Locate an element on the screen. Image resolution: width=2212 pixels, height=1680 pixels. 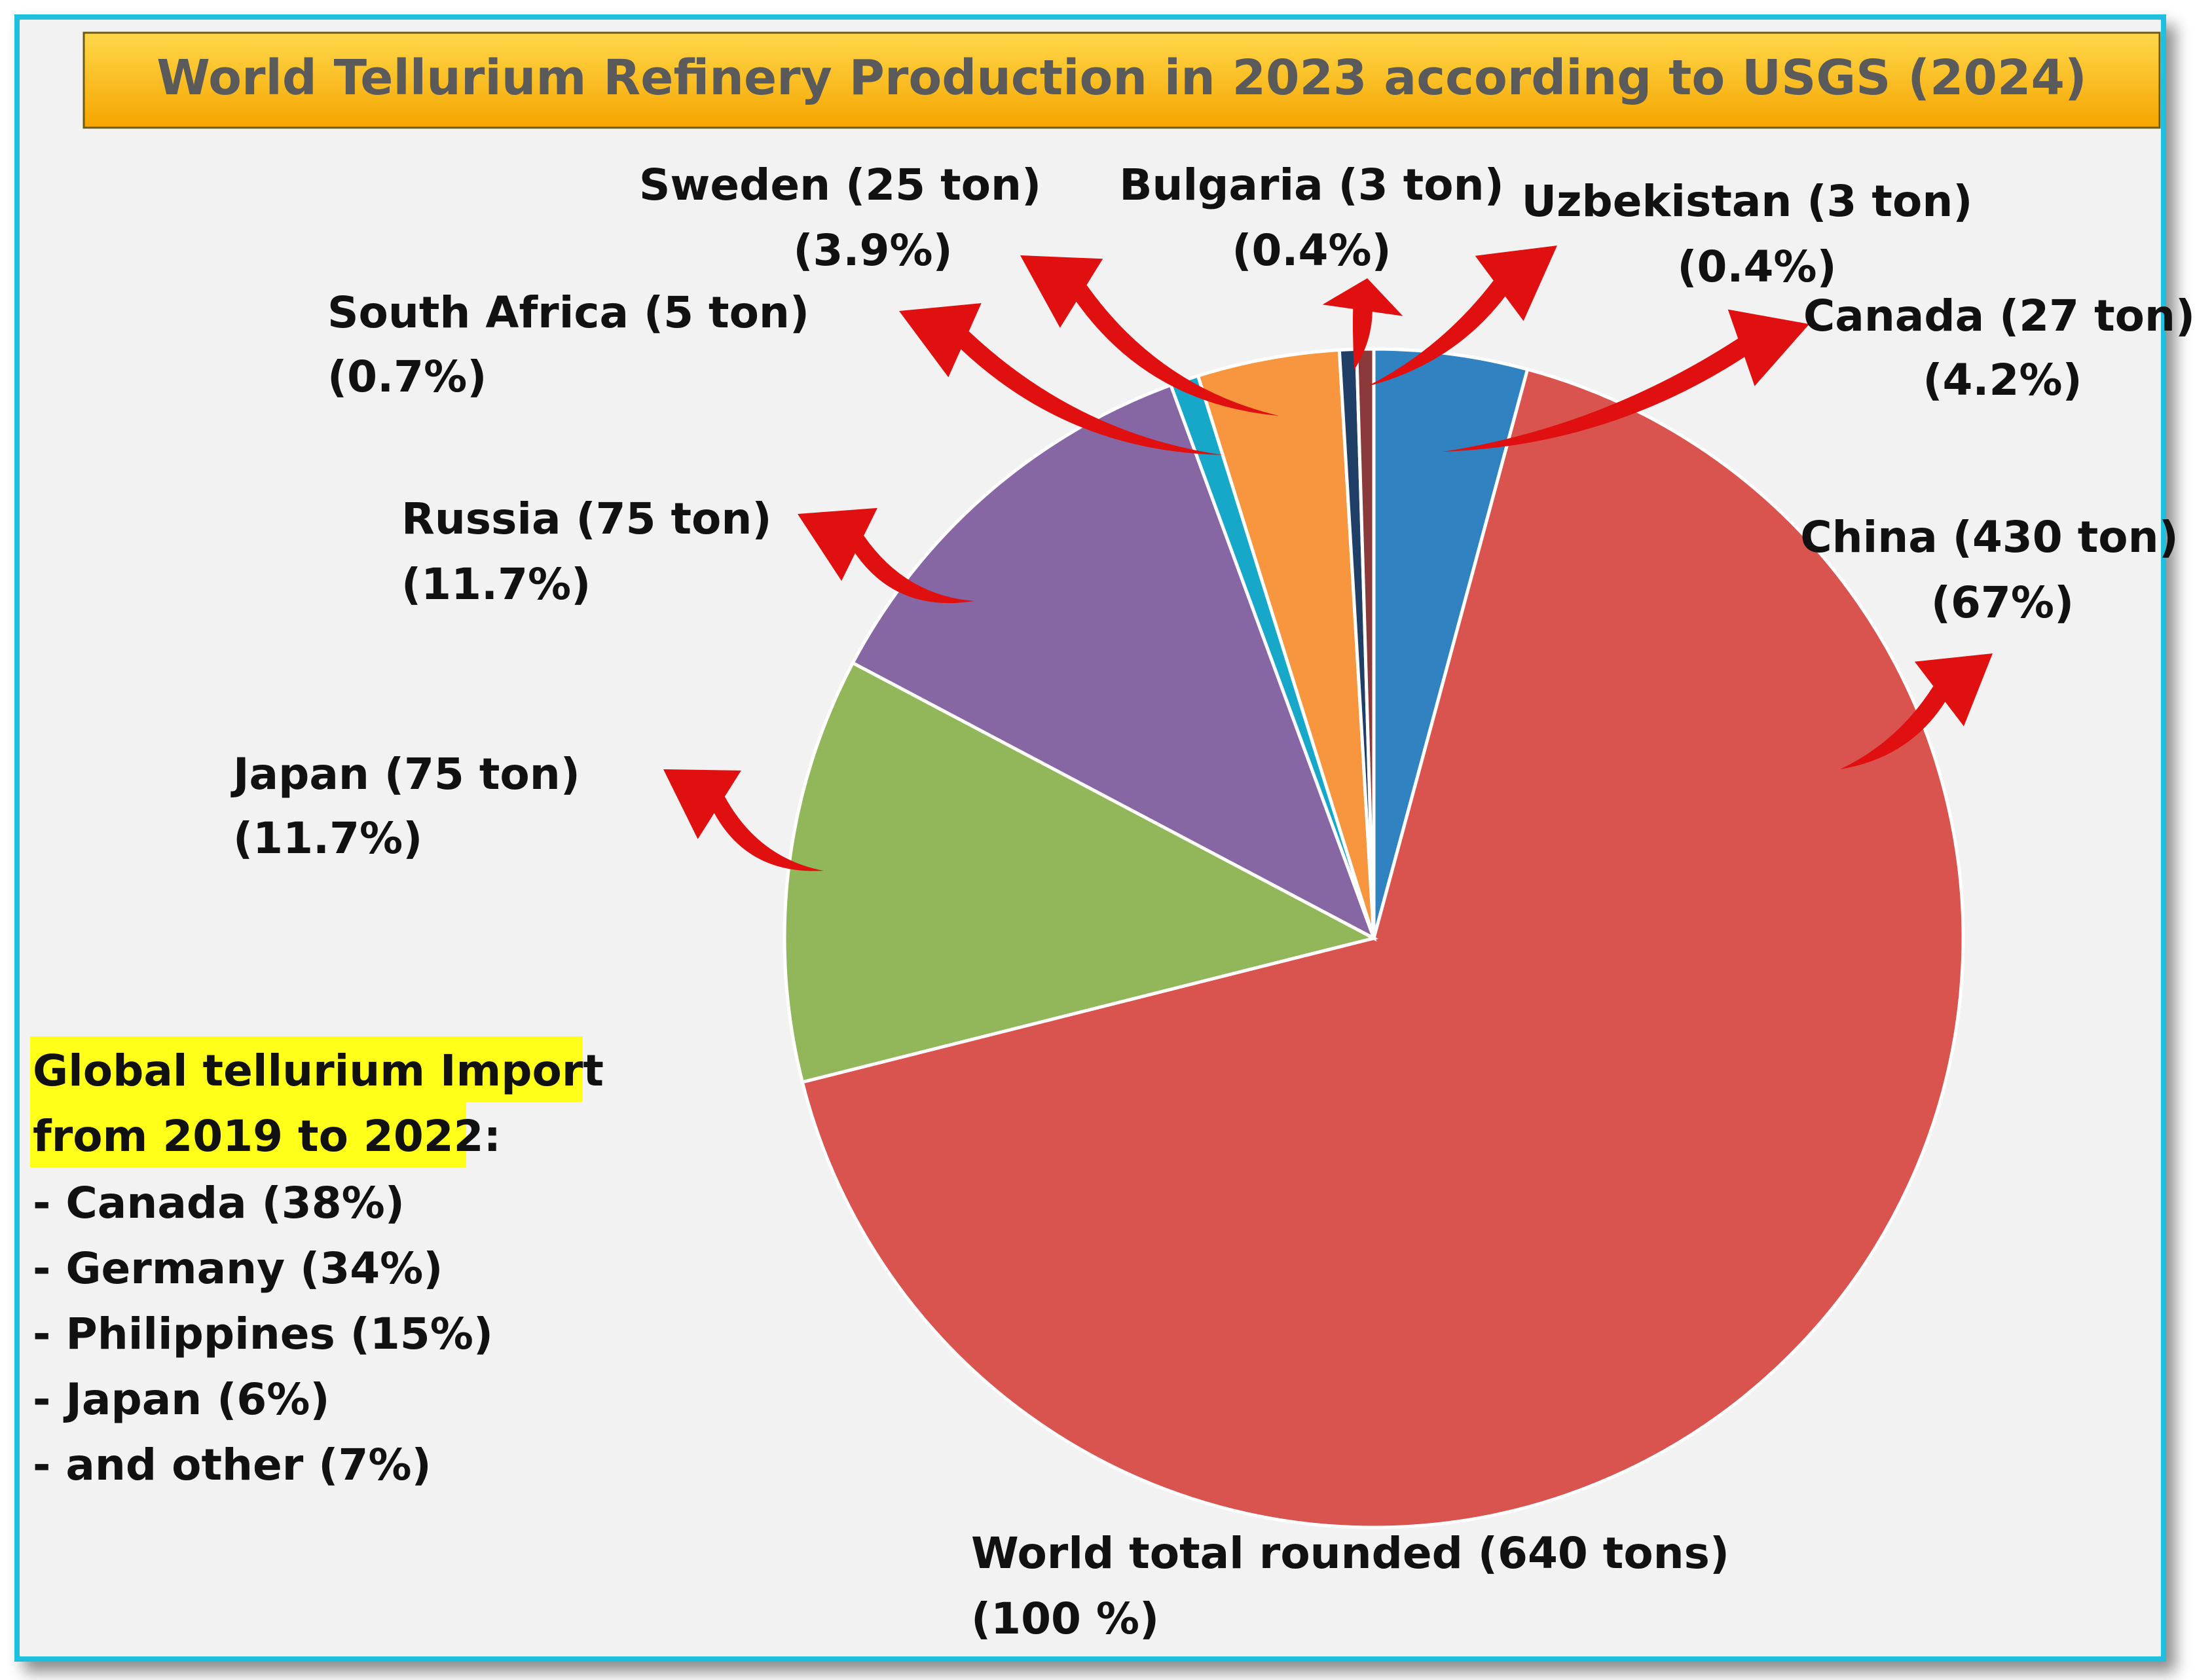
note-heading-2: from 2019 to 2022: is located at coordinates (267, 1136).